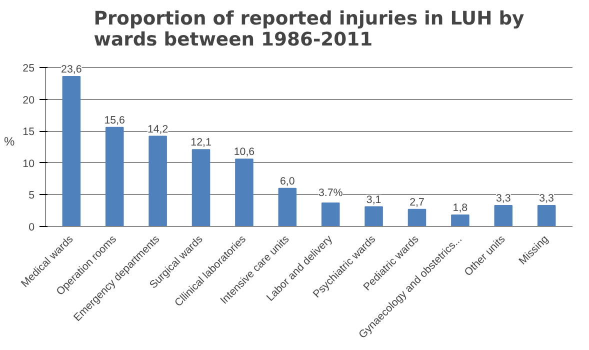  What do you see at coordinates (28, 132) in the screenshot?
I see `y-tick-label: 15` at bounding box center [28, 132].